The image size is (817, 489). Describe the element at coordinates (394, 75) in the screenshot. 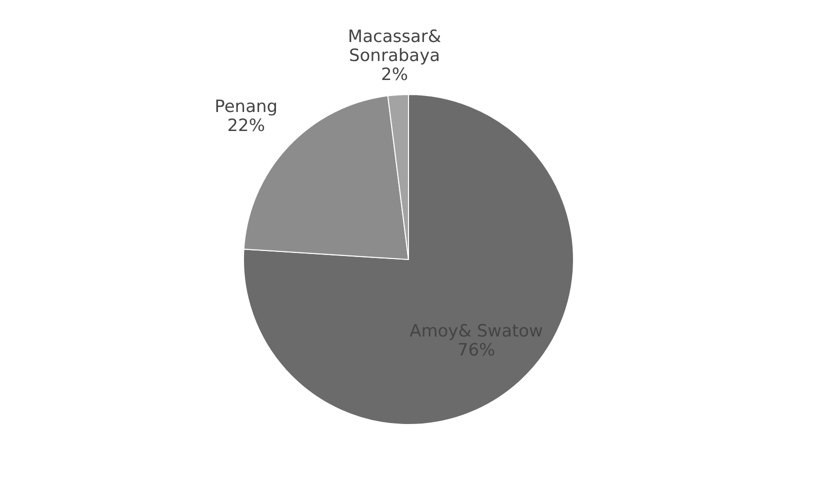

I see `data-label: 2%` at that location.